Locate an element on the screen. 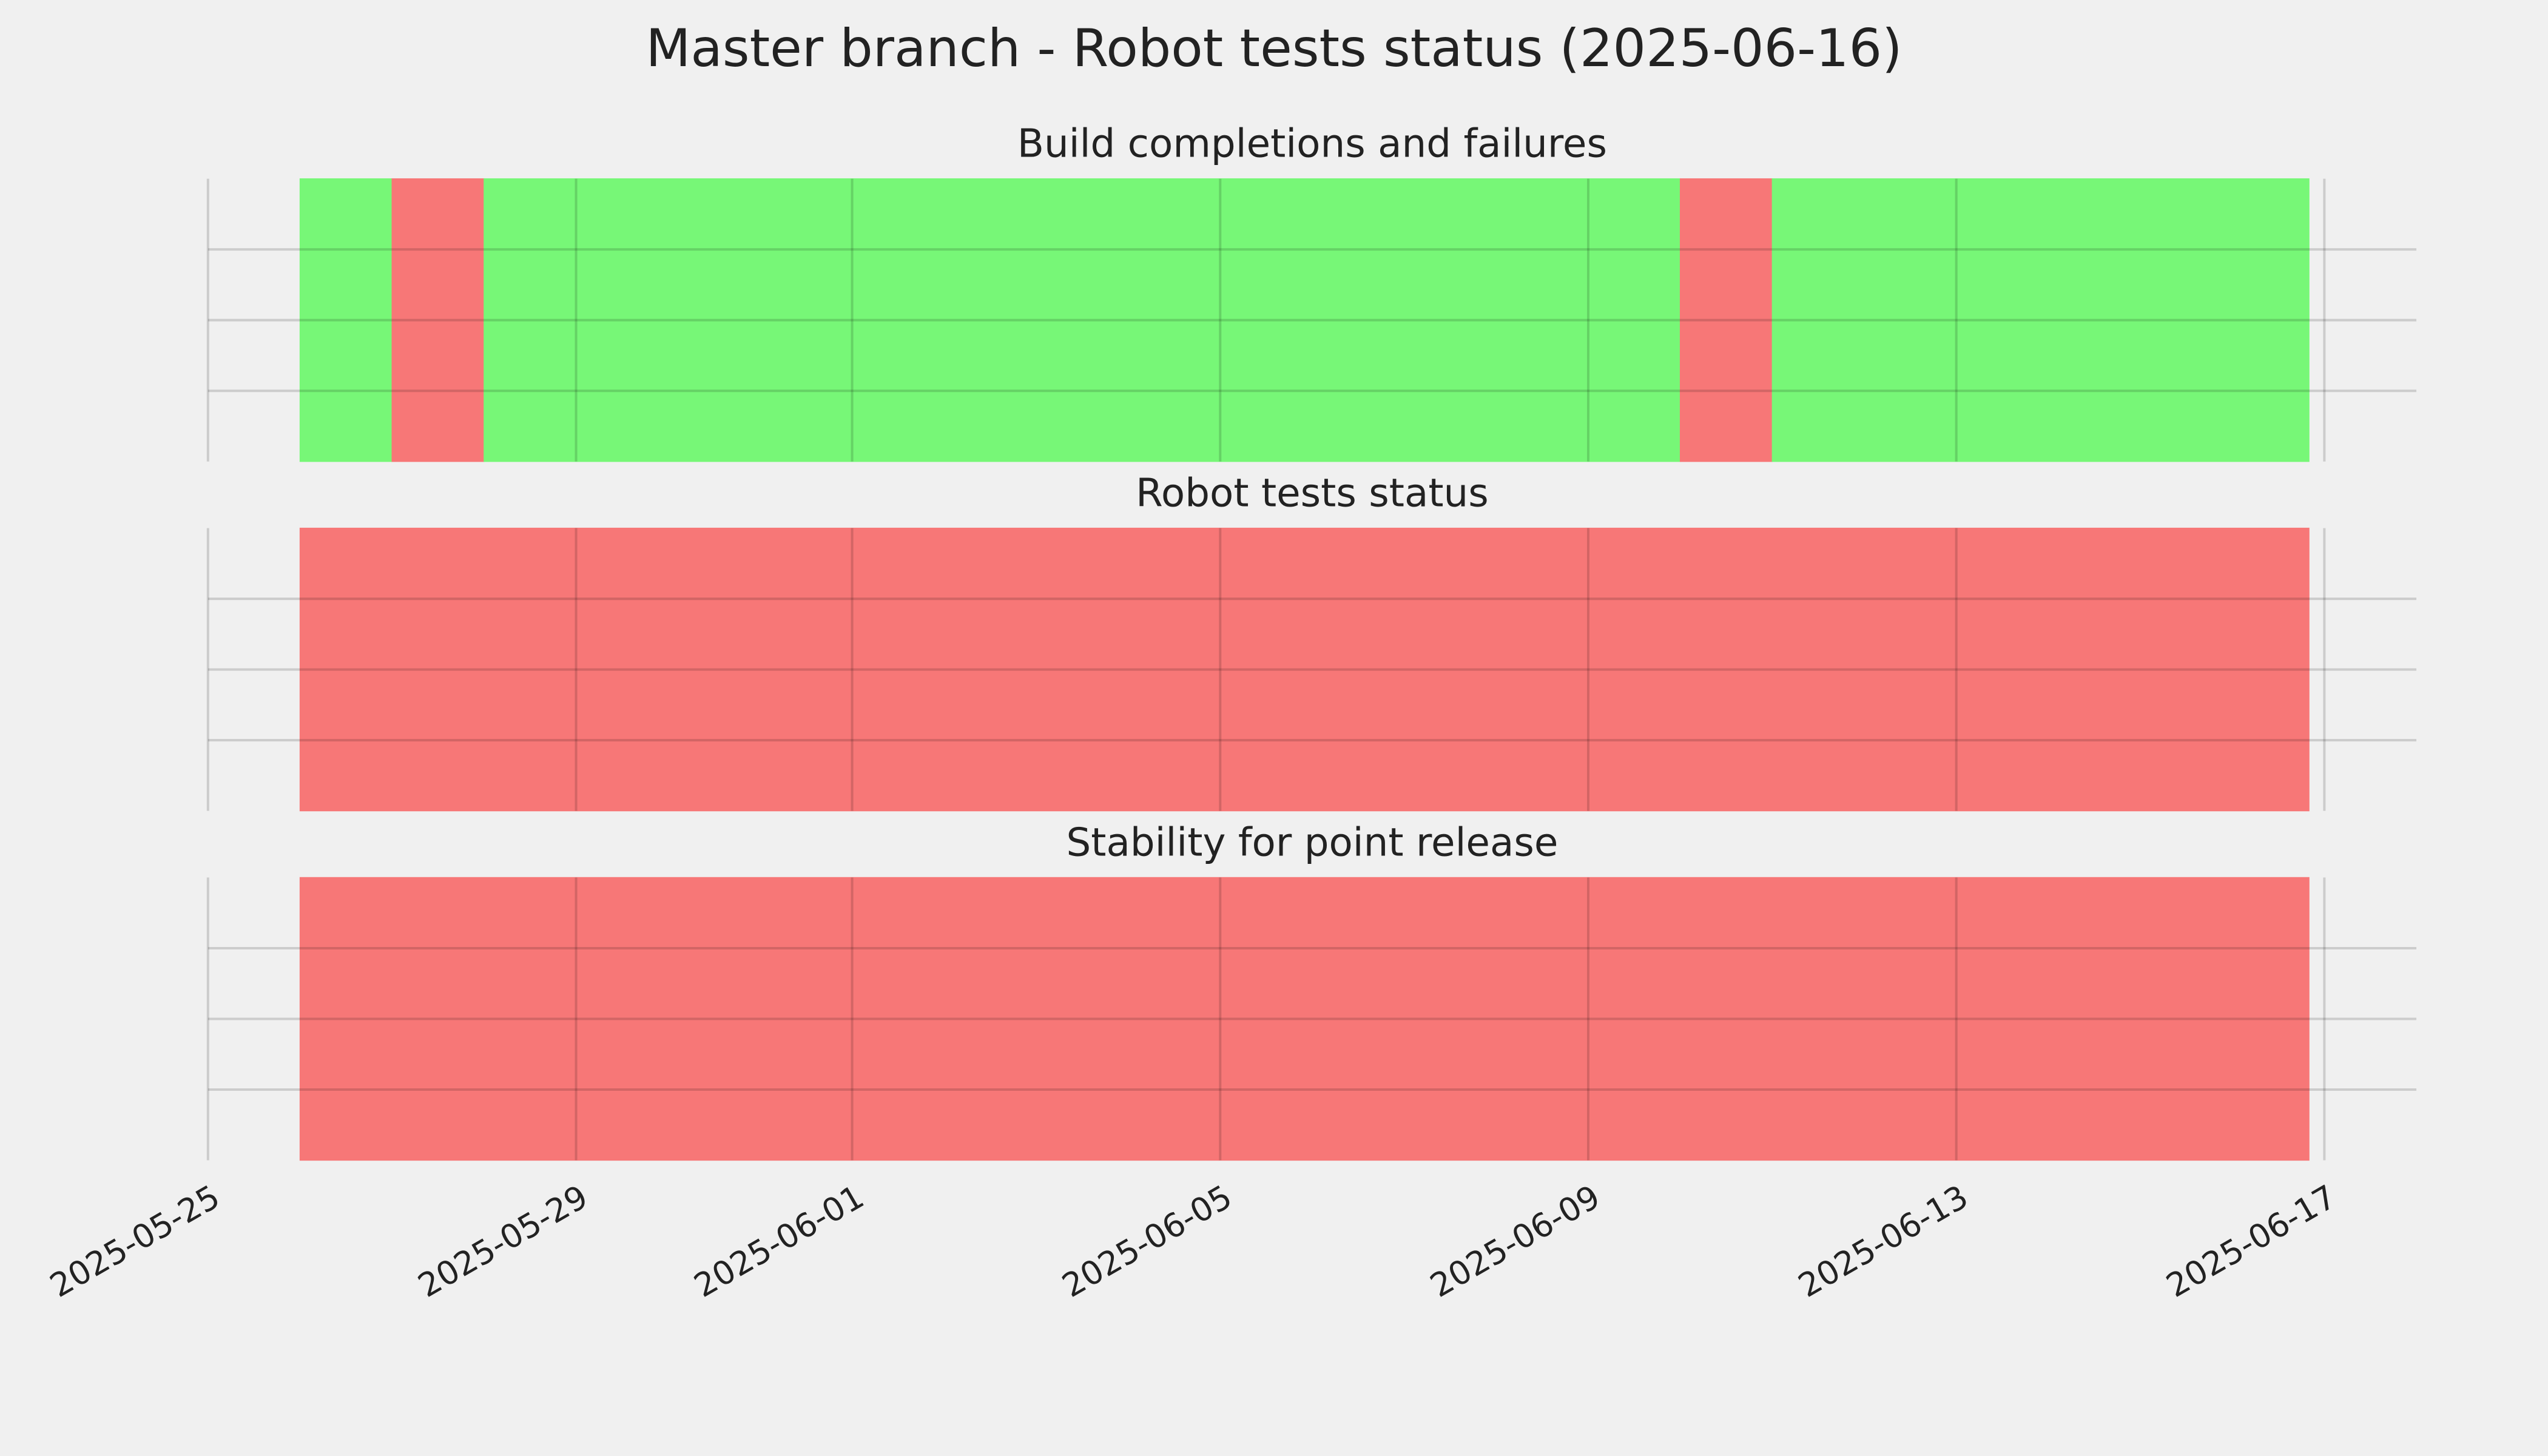  subplot-title: Stability for point release is located at coordinates (1313, 842).